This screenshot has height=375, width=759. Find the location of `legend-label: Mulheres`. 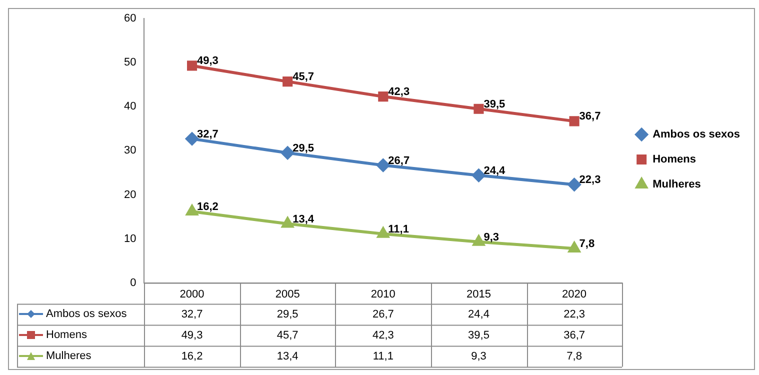

legend-label: Mulheres is located at coordinates (676, 184).